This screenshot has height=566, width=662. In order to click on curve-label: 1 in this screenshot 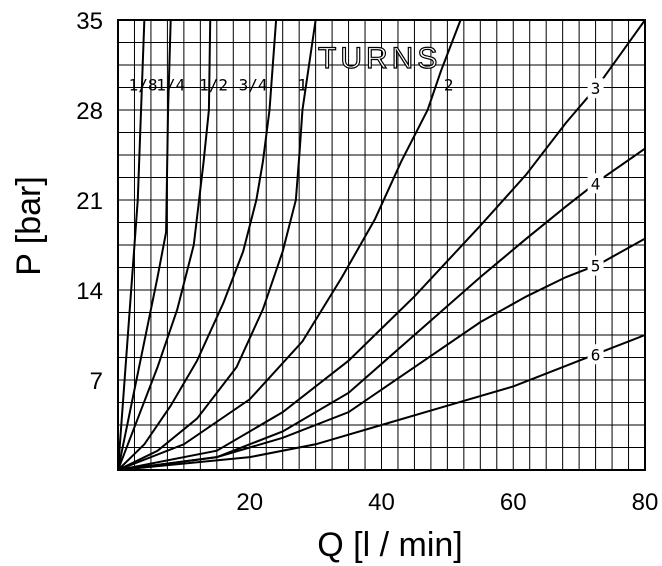, I will do `click(303, 84)`.